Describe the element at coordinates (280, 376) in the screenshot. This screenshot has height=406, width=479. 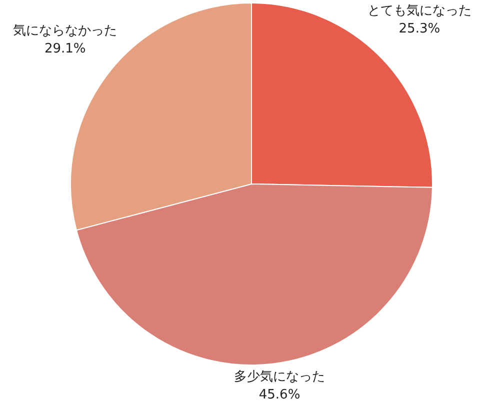
I see `slice-label: 多少気になった` at that location.